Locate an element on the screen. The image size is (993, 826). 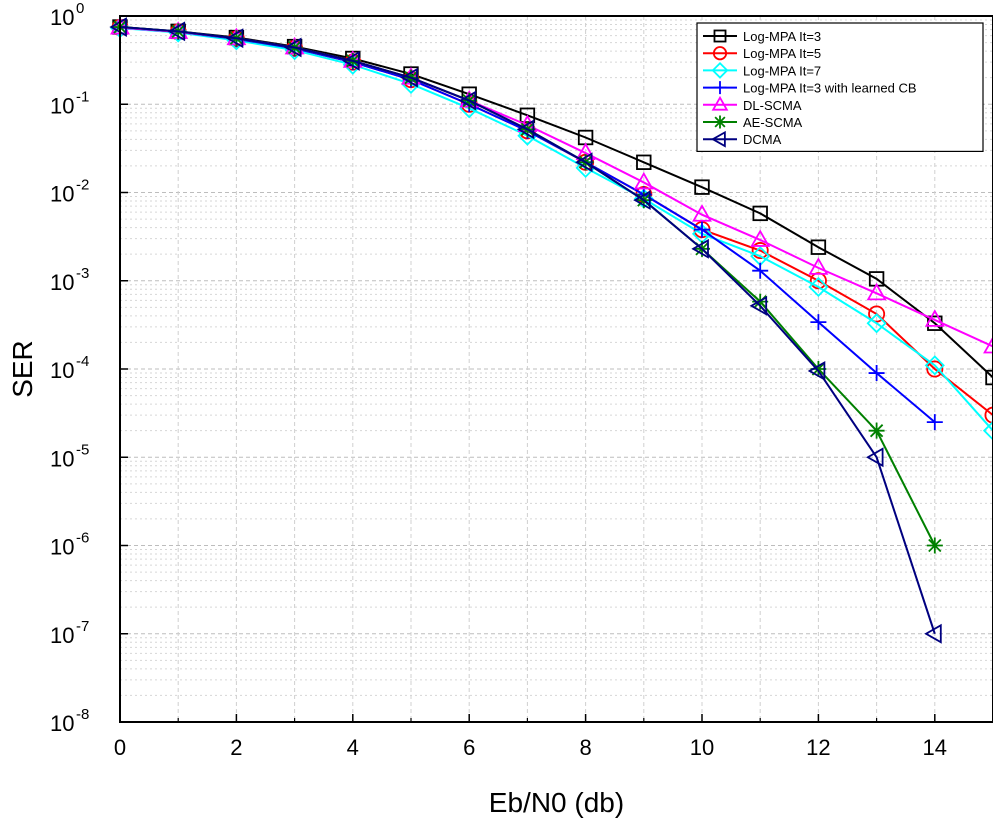
y-tick-label-exponent: -7 is located at coordinates (82, 626).